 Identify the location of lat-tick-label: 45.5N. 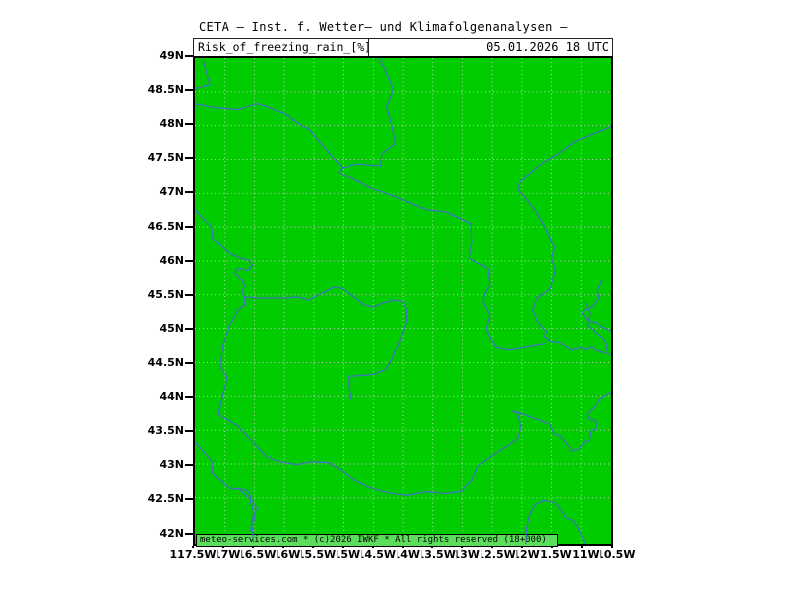
(165, 294).